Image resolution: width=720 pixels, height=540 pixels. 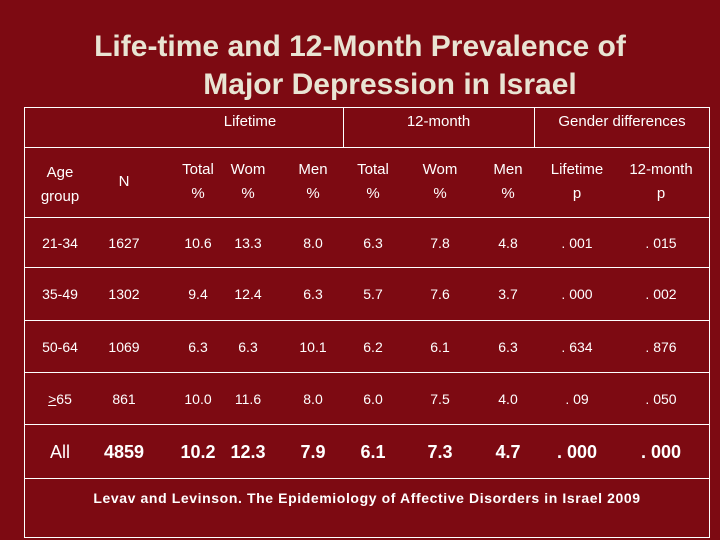 What do you see at coordinates (60, 294) in the screenshot?
I see `row-label: 35-49` at bounding box center [60, 294].